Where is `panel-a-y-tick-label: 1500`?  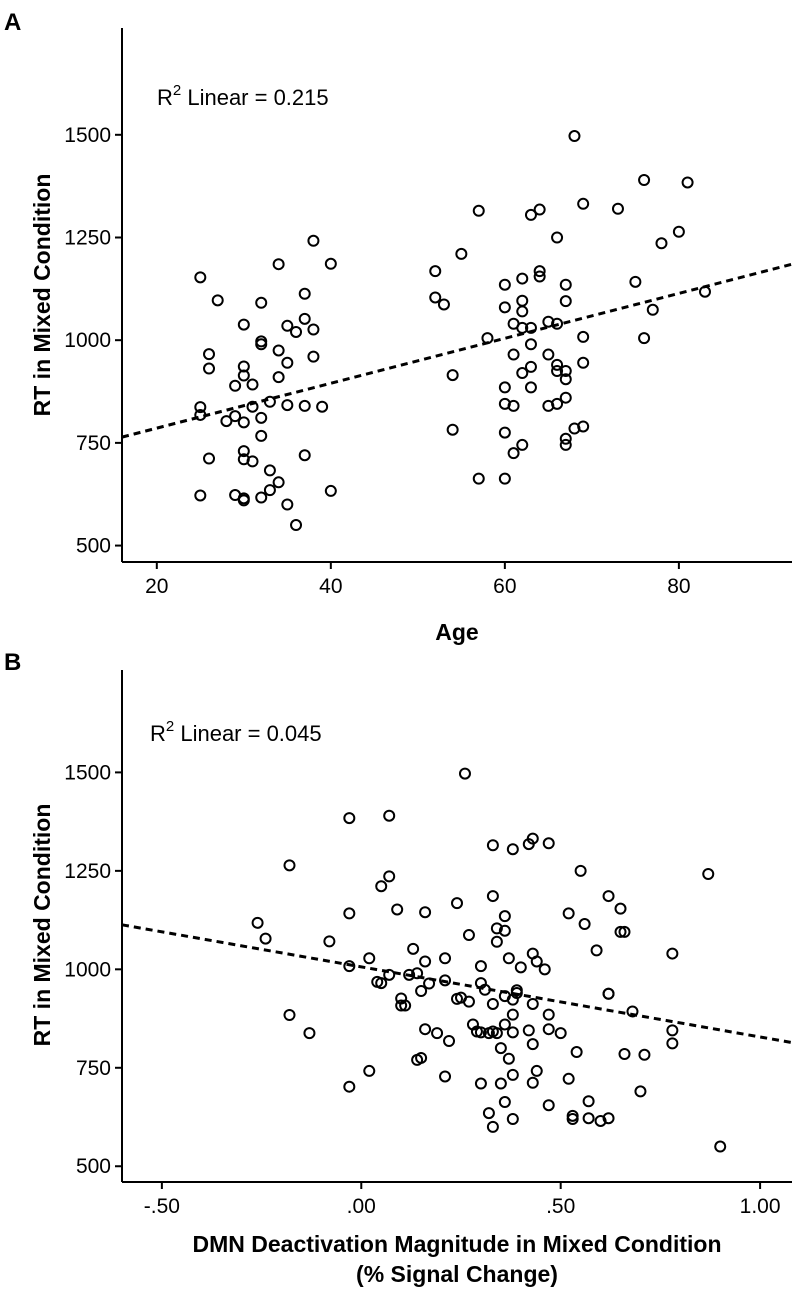 panel-a-y-tick-label: 1500 is located at coordinates (87, 135).